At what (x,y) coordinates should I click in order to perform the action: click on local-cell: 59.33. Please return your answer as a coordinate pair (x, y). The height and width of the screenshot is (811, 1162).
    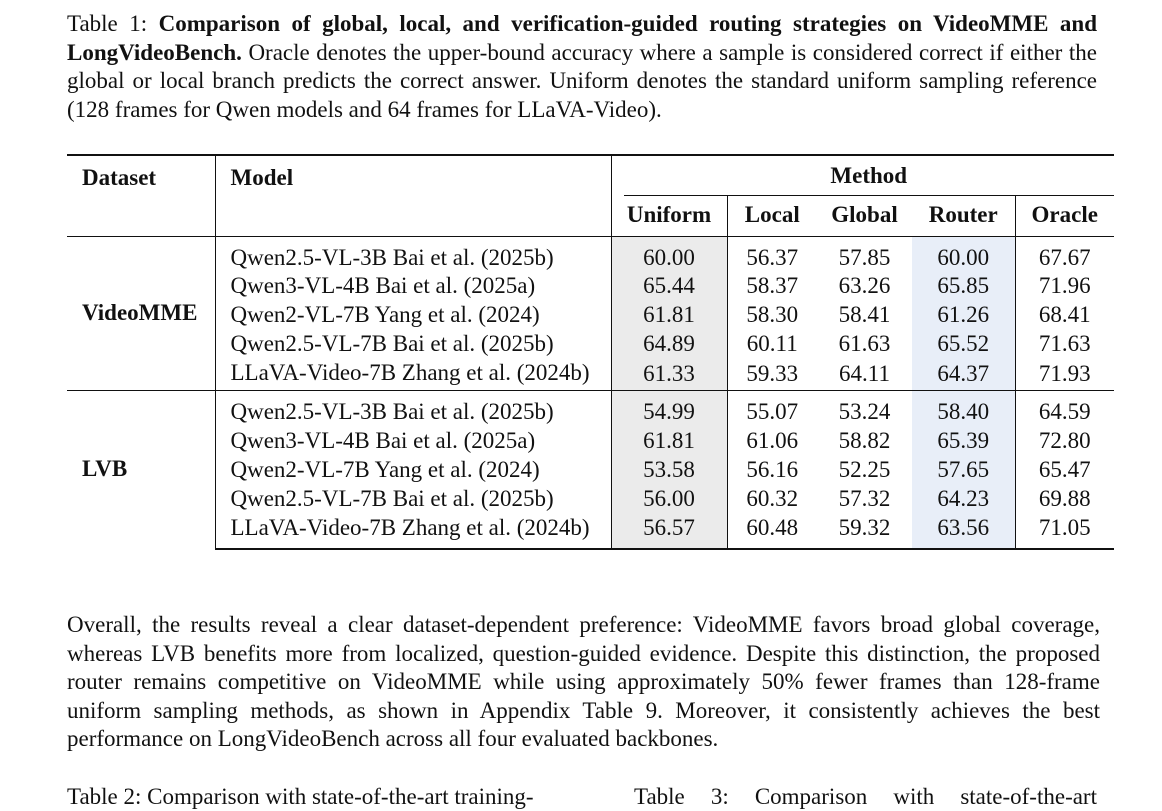
    Looking at the image, I should click on (771, 375).